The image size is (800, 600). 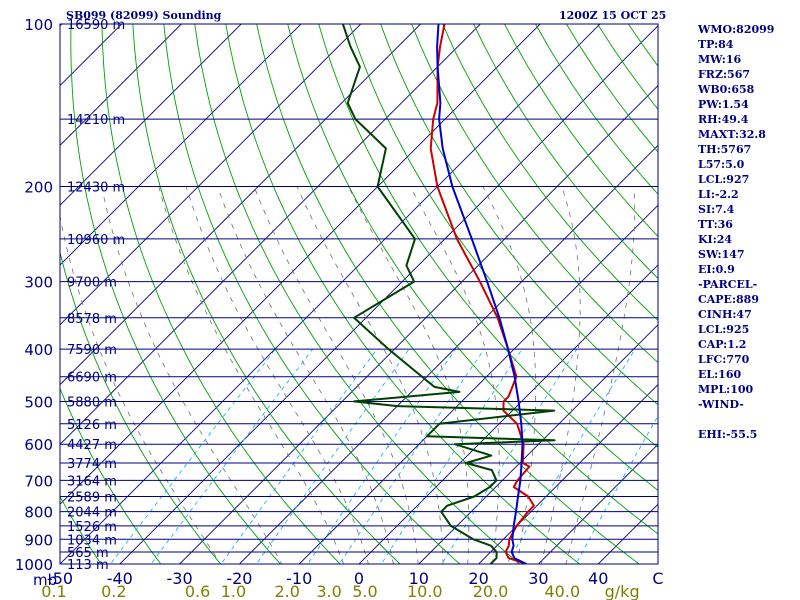 What do you see at coordinates (725, 149) in the screenshot?
I see `index-row: TH:5767` at bounding box center [725, 149].